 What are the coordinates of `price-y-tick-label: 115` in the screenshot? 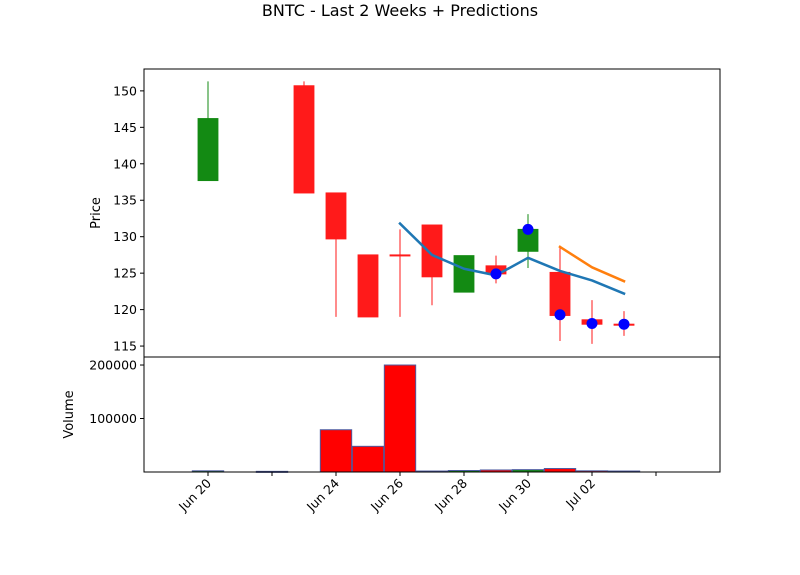 It's located at (125, 346).